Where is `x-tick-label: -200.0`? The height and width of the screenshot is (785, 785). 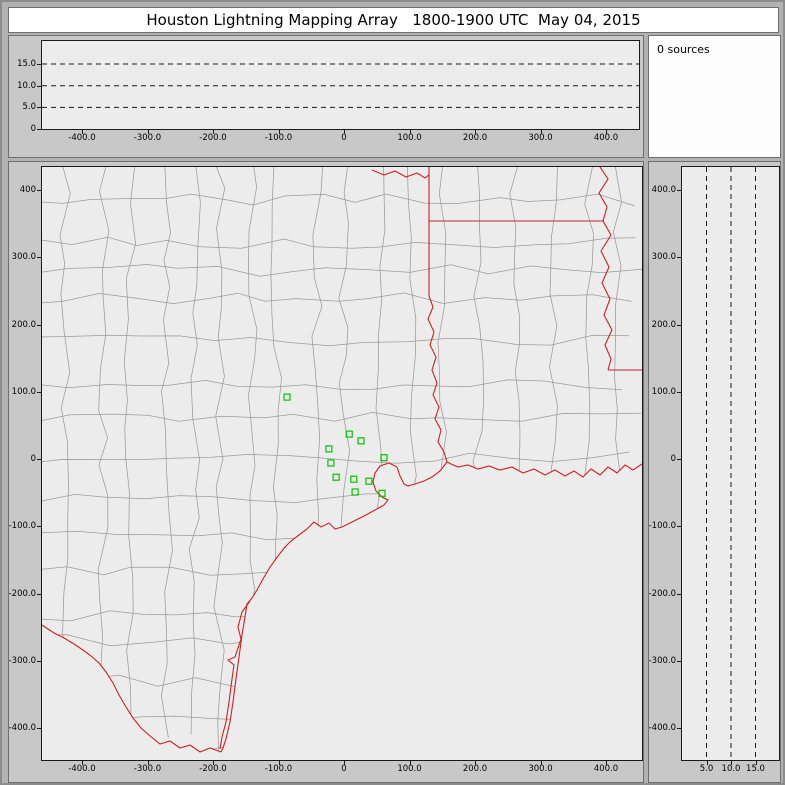 x-tick-label: -200.0 is located at coordinates (213, 769).